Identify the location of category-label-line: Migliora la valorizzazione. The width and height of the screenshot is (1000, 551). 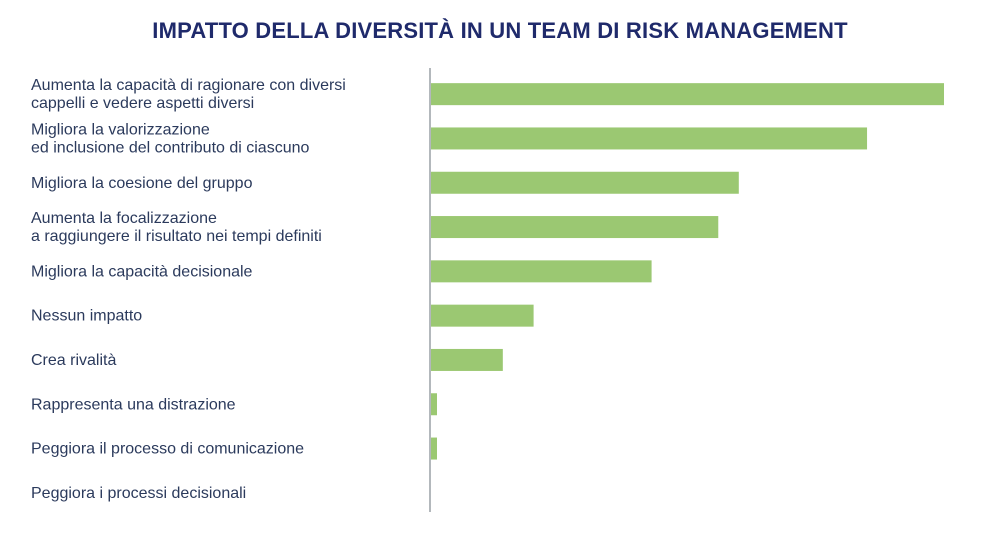
(120, 129).